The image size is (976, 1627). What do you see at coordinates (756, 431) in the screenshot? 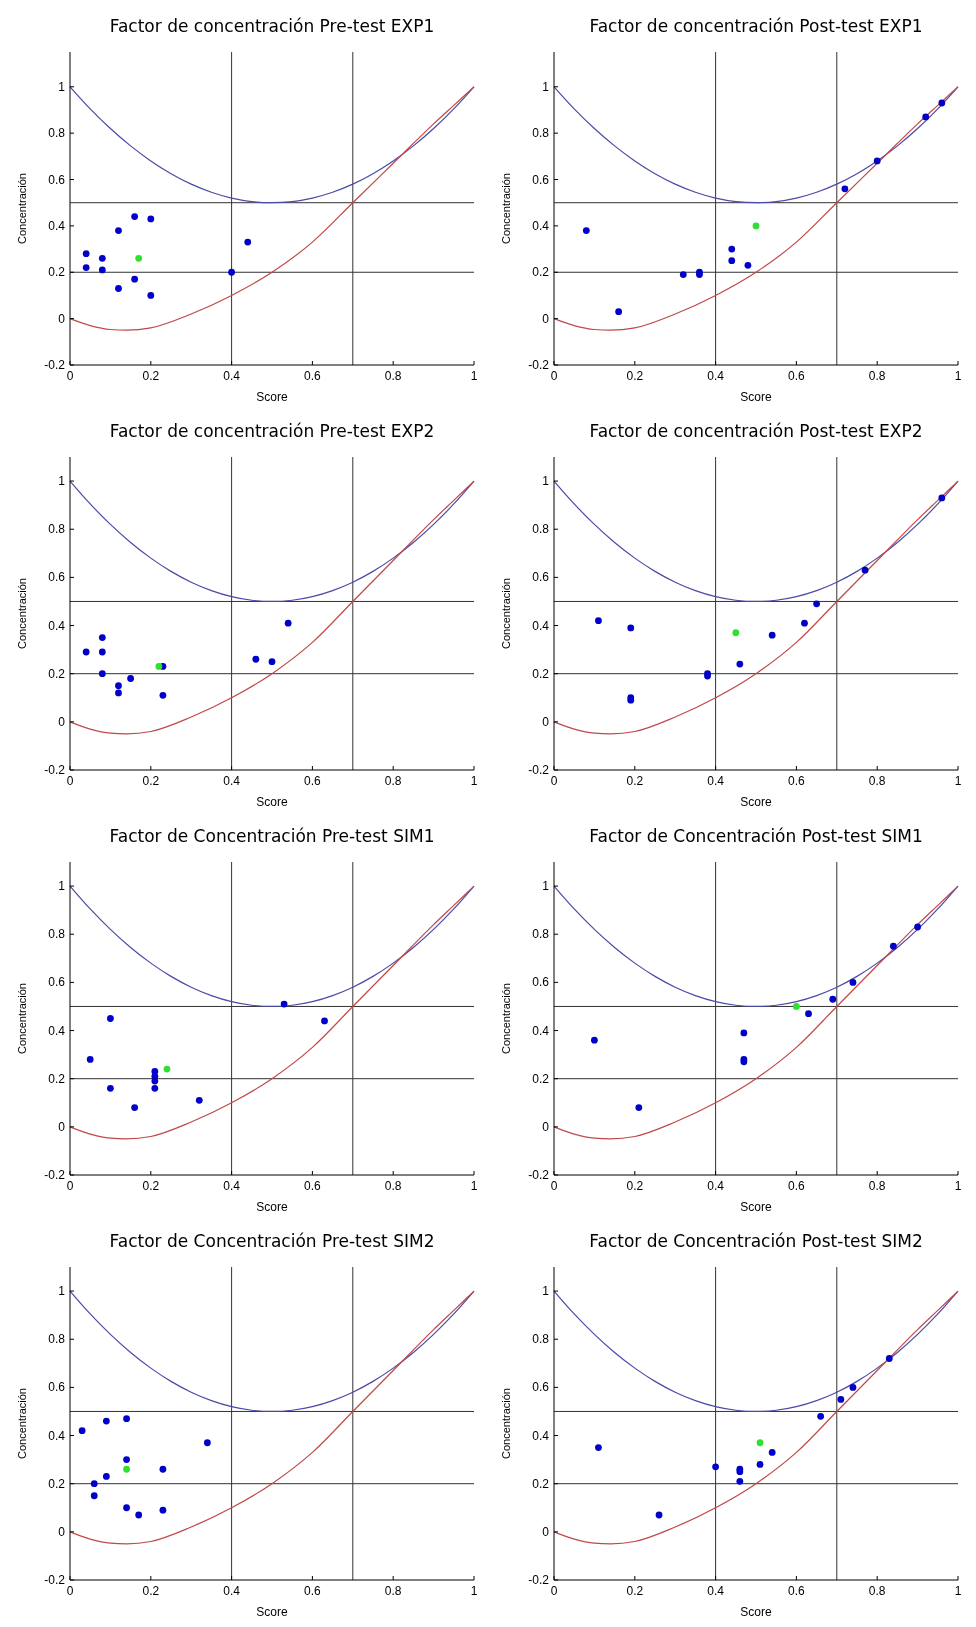
I see `chart-title: Factor de concentración Post-test EXP2` at bounding box center [756, 431].